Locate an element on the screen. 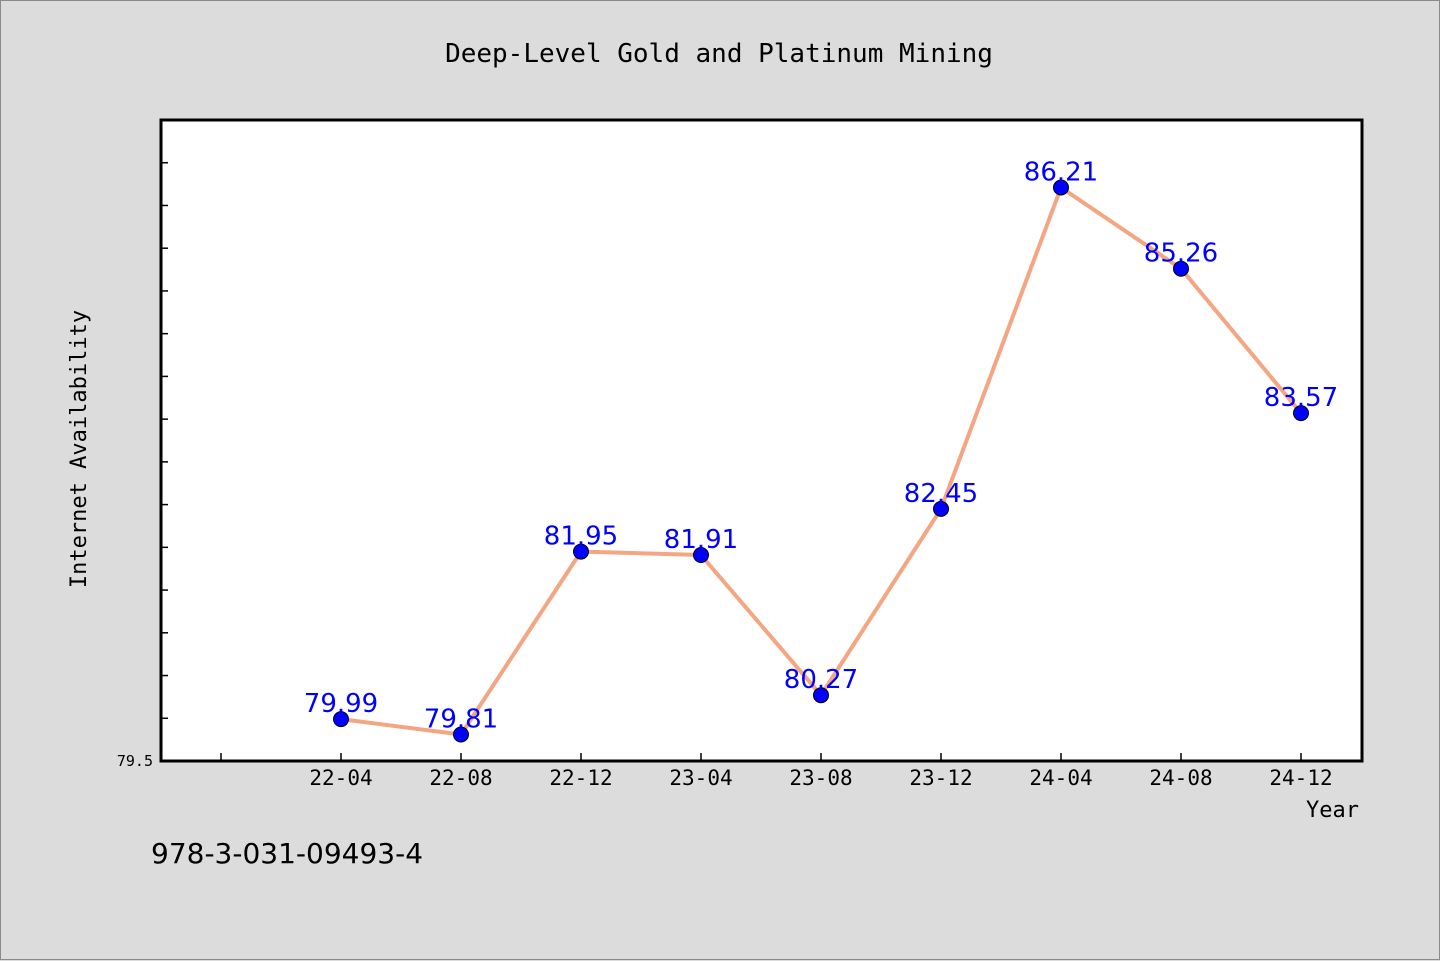 The width and height of the screenshot is (1440, 961). data-label: 82.45 is located at coordinates (941, 494).